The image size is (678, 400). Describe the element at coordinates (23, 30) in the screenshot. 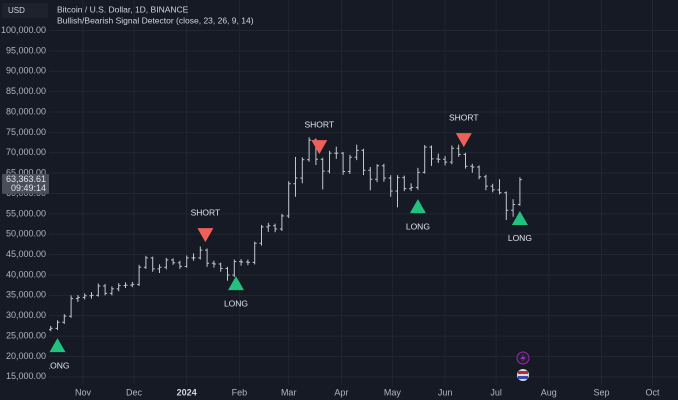

I see `y-tick-label: 100,000.00` at that location.